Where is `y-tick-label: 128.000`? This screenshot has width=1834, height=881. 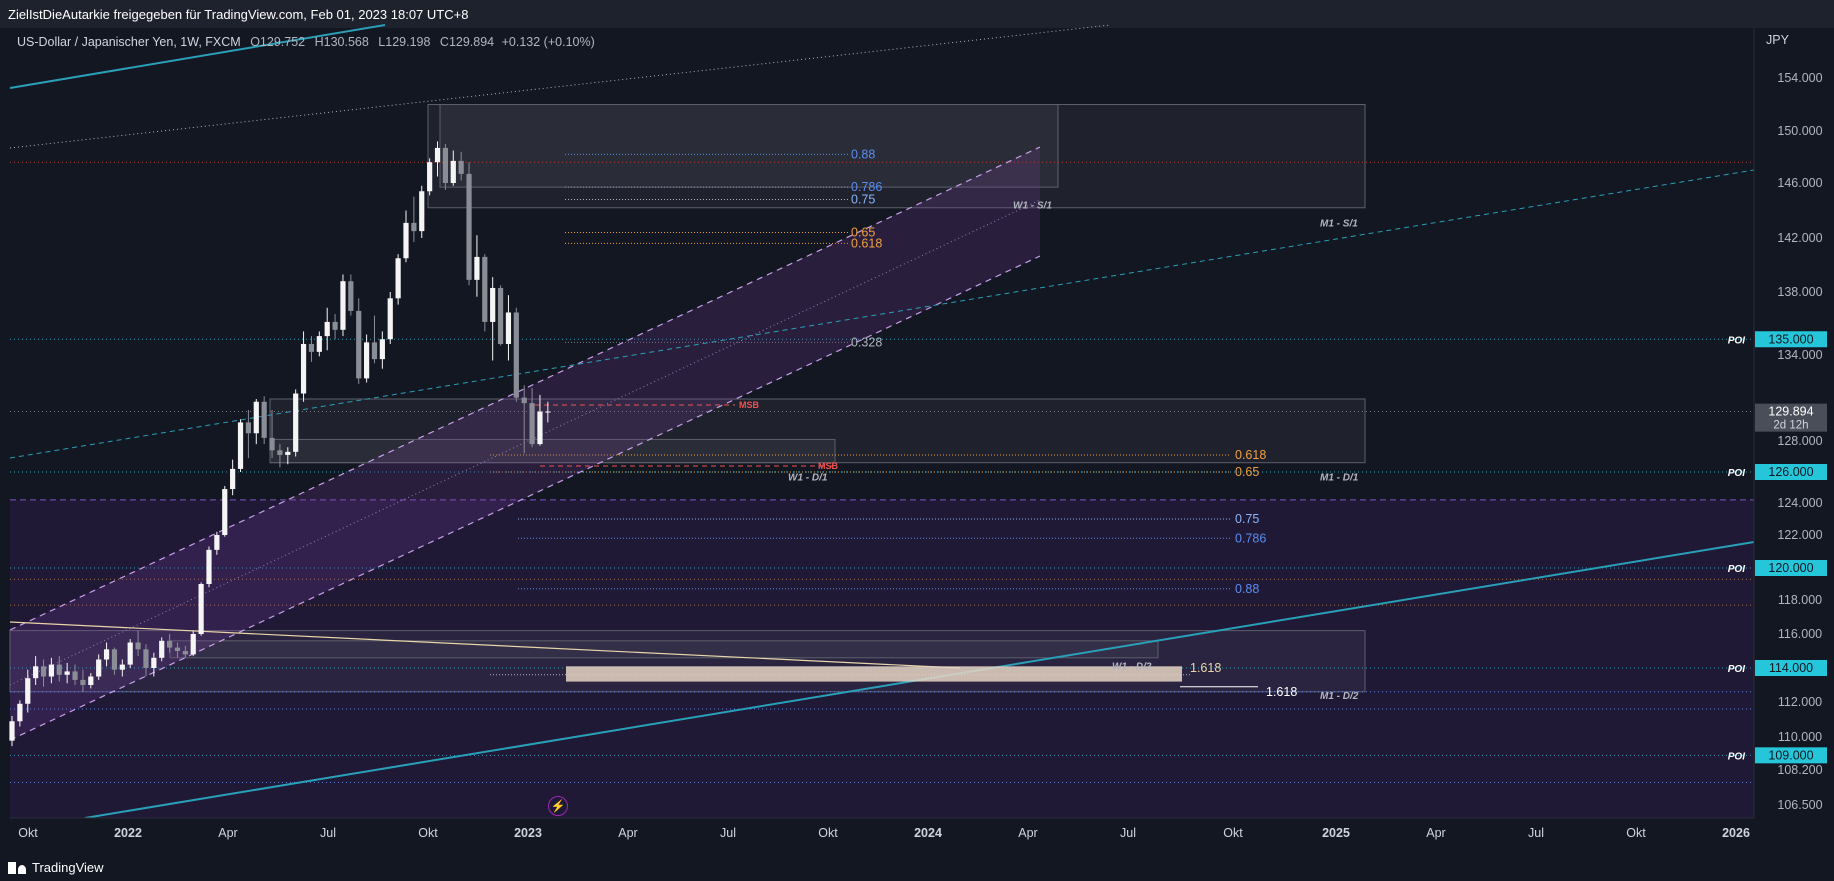
y-tick-label: 128.000 is located at coordinates (1799, 441).